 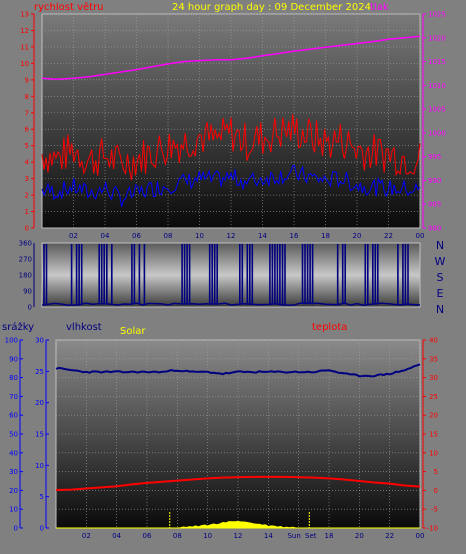 What do you see at coordinates (379, 7) in the screenshot?
I see `pressure-title: tlak` at bounding box center [379, 7].